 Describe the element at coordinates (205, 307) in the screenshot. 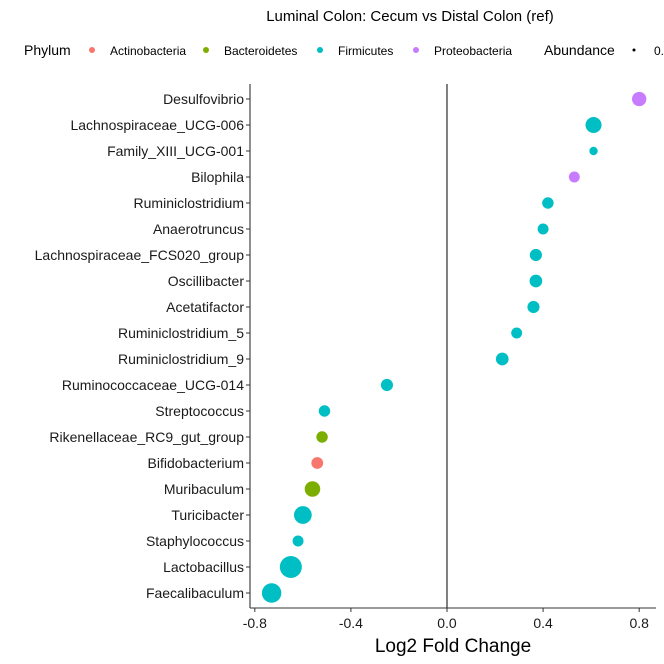

I see `y-tick-label: Acetatifactor` at that location.